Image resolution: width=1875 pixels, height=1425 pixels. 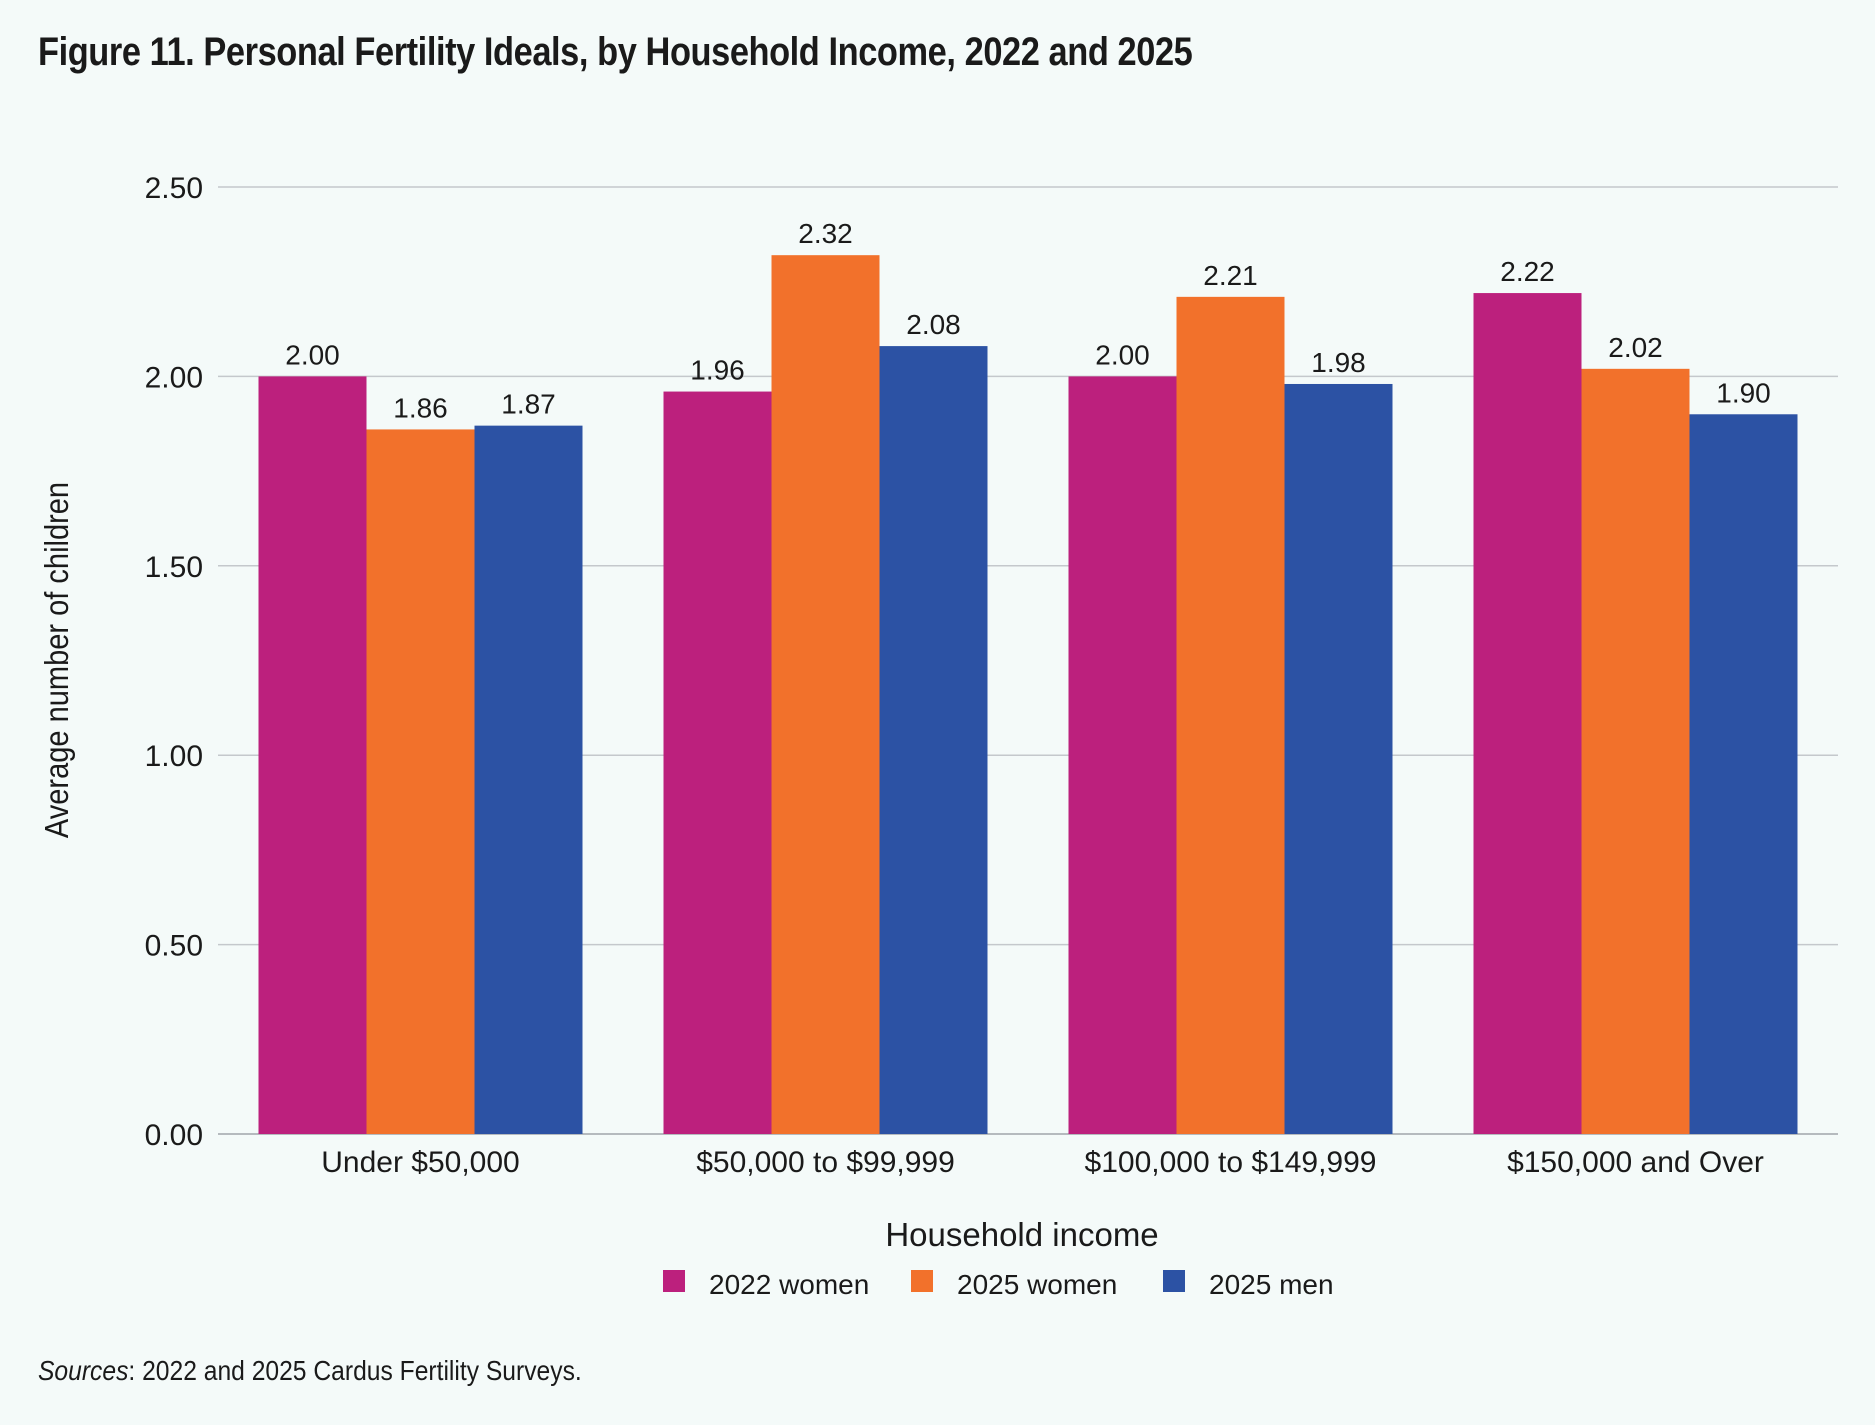 What do you see at coordinates (174, 377) in the screenshot?
I see `y-tick-label: 2.00` at bounding box center [174, 377].